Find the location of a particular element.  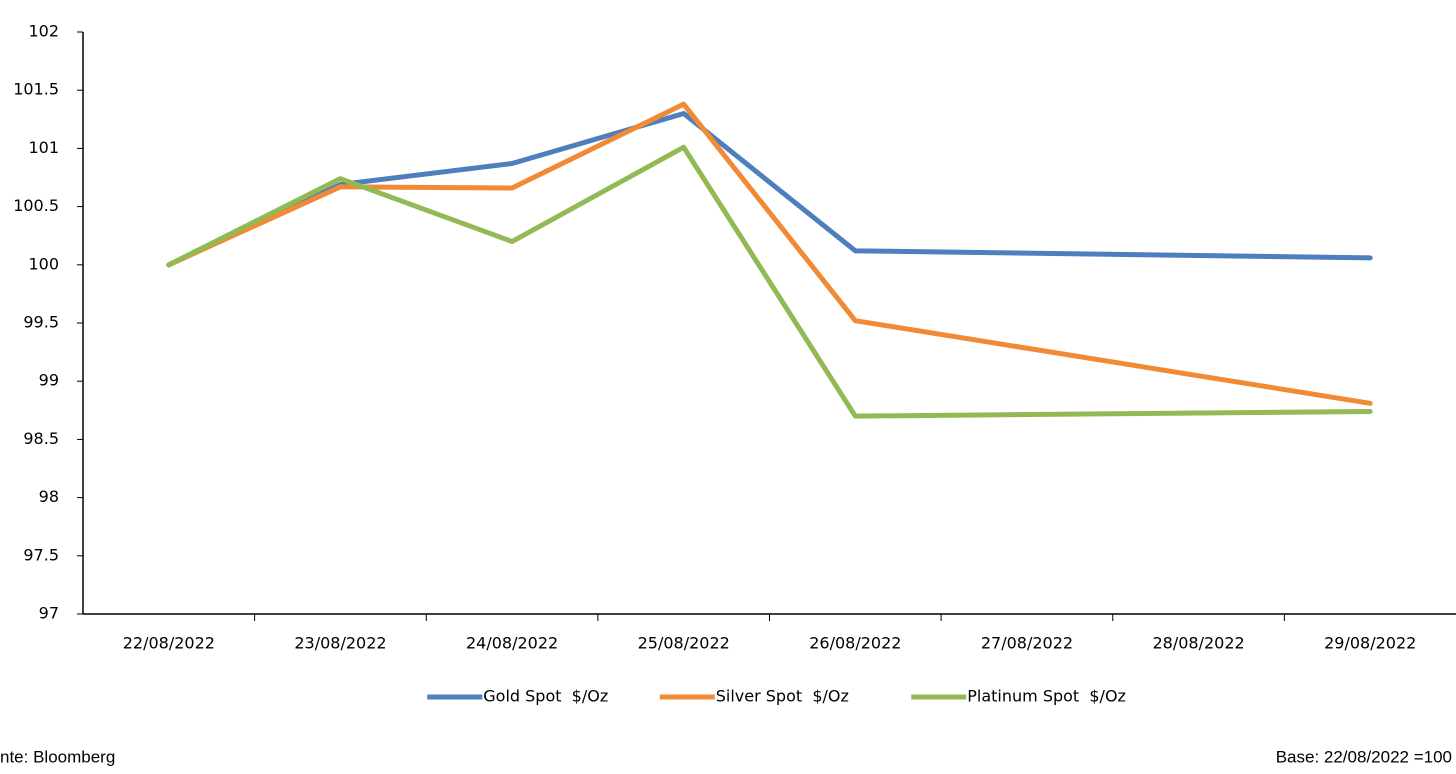

y-tick-label: 100 is located at coordinates (43, 263).